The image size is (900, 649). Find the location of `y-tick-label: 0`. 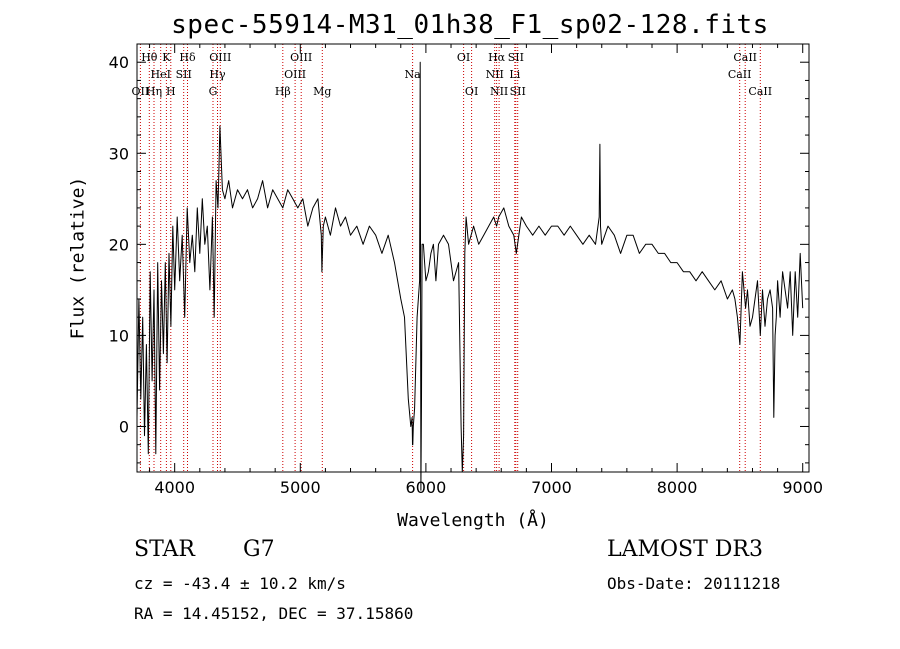

y-tick-label: 0 is located at coordinates (124, 426).